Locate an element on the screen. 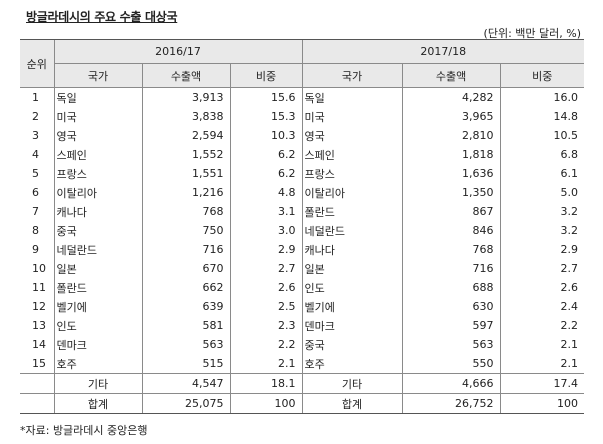 The width and height of the screenshot is (603, 444). share-header-b: 비중 is located at coordinates (542, 75).